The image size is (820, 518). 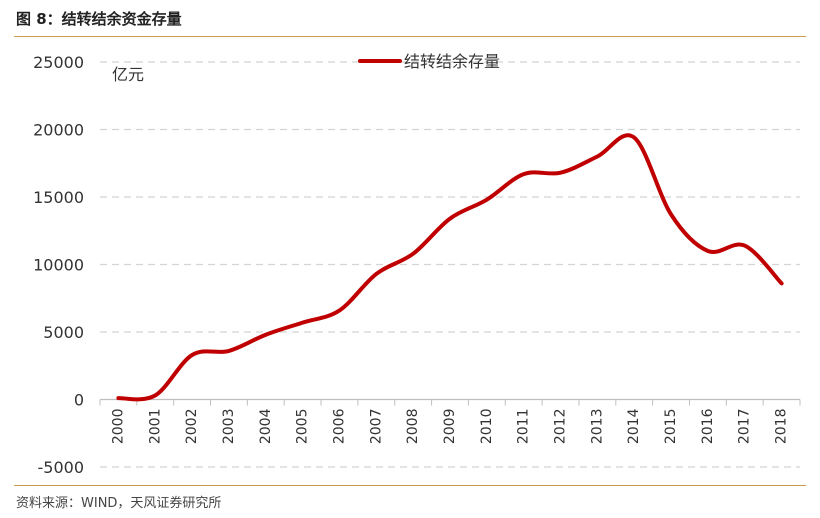 What do you see at coordinates (79, 400) in the screenshot?
I see `y-tick-label: 0` at bounding box center [79, 400].